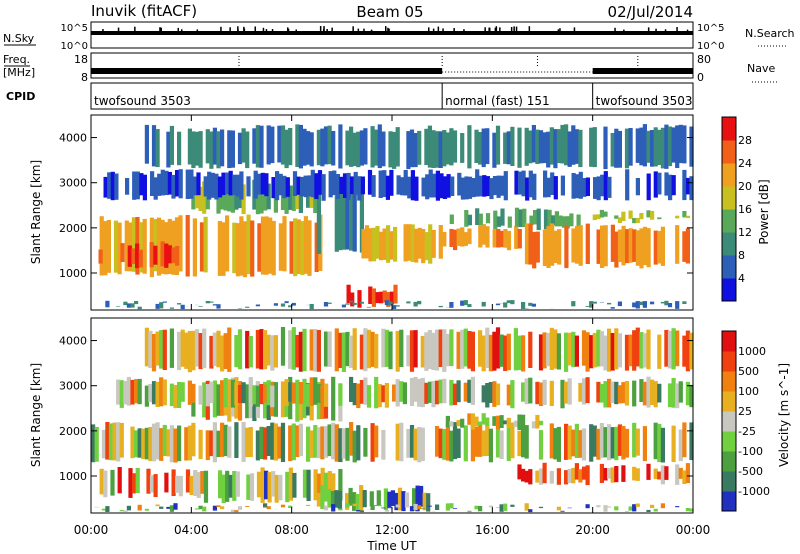  What do you see at coordinates (729, 381) in the screenshot?
I see `colorbar-swatch` at bounding box center [729, 381].